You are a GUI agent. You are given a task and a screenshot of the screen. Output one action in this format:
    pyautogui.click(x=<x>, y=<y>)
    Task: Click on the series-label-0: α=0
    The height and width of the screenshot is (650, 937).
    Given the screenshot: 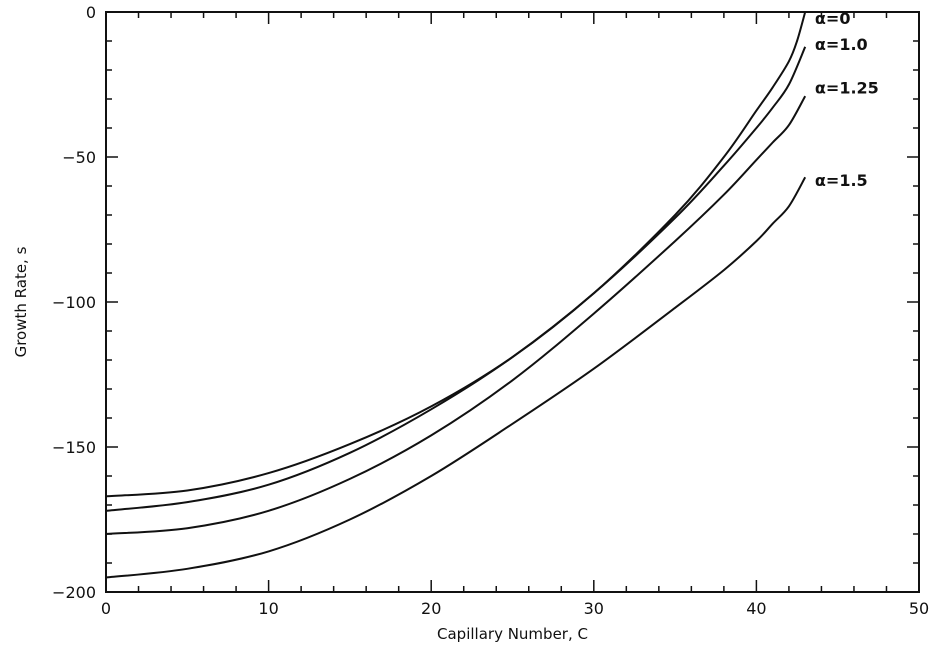 What is the action you would take?
    pyautogui.click(x=833, y=18)
    